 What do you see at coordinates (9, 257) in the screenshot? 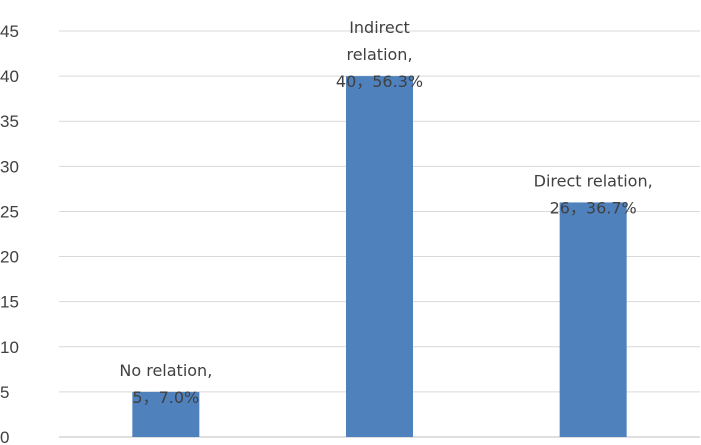
I see `y-tick-label: 20` at bounding box center [9, 257].